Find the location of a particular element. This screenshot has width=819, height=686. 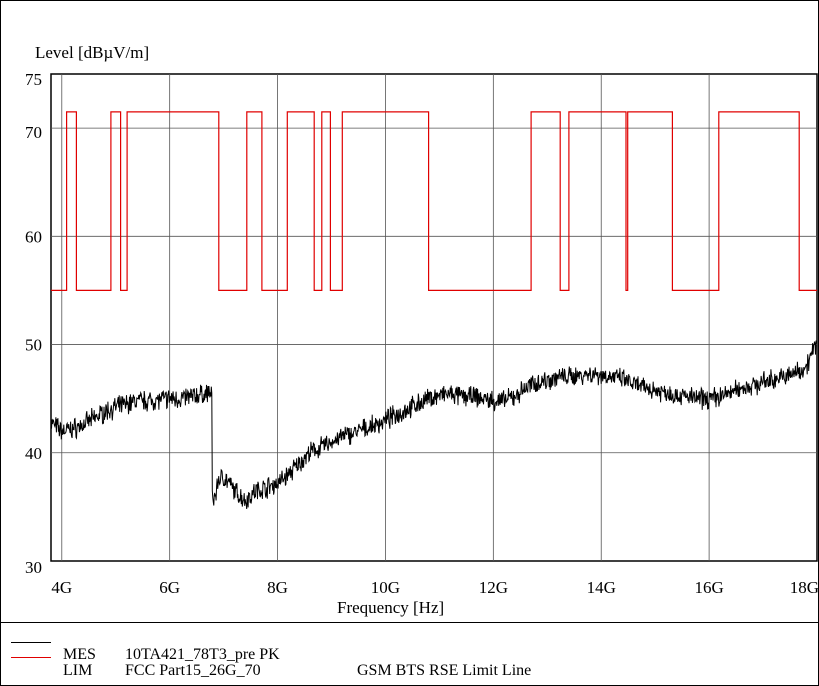

x-tick-label-14G: 14G is located at coordinates (601, 587).